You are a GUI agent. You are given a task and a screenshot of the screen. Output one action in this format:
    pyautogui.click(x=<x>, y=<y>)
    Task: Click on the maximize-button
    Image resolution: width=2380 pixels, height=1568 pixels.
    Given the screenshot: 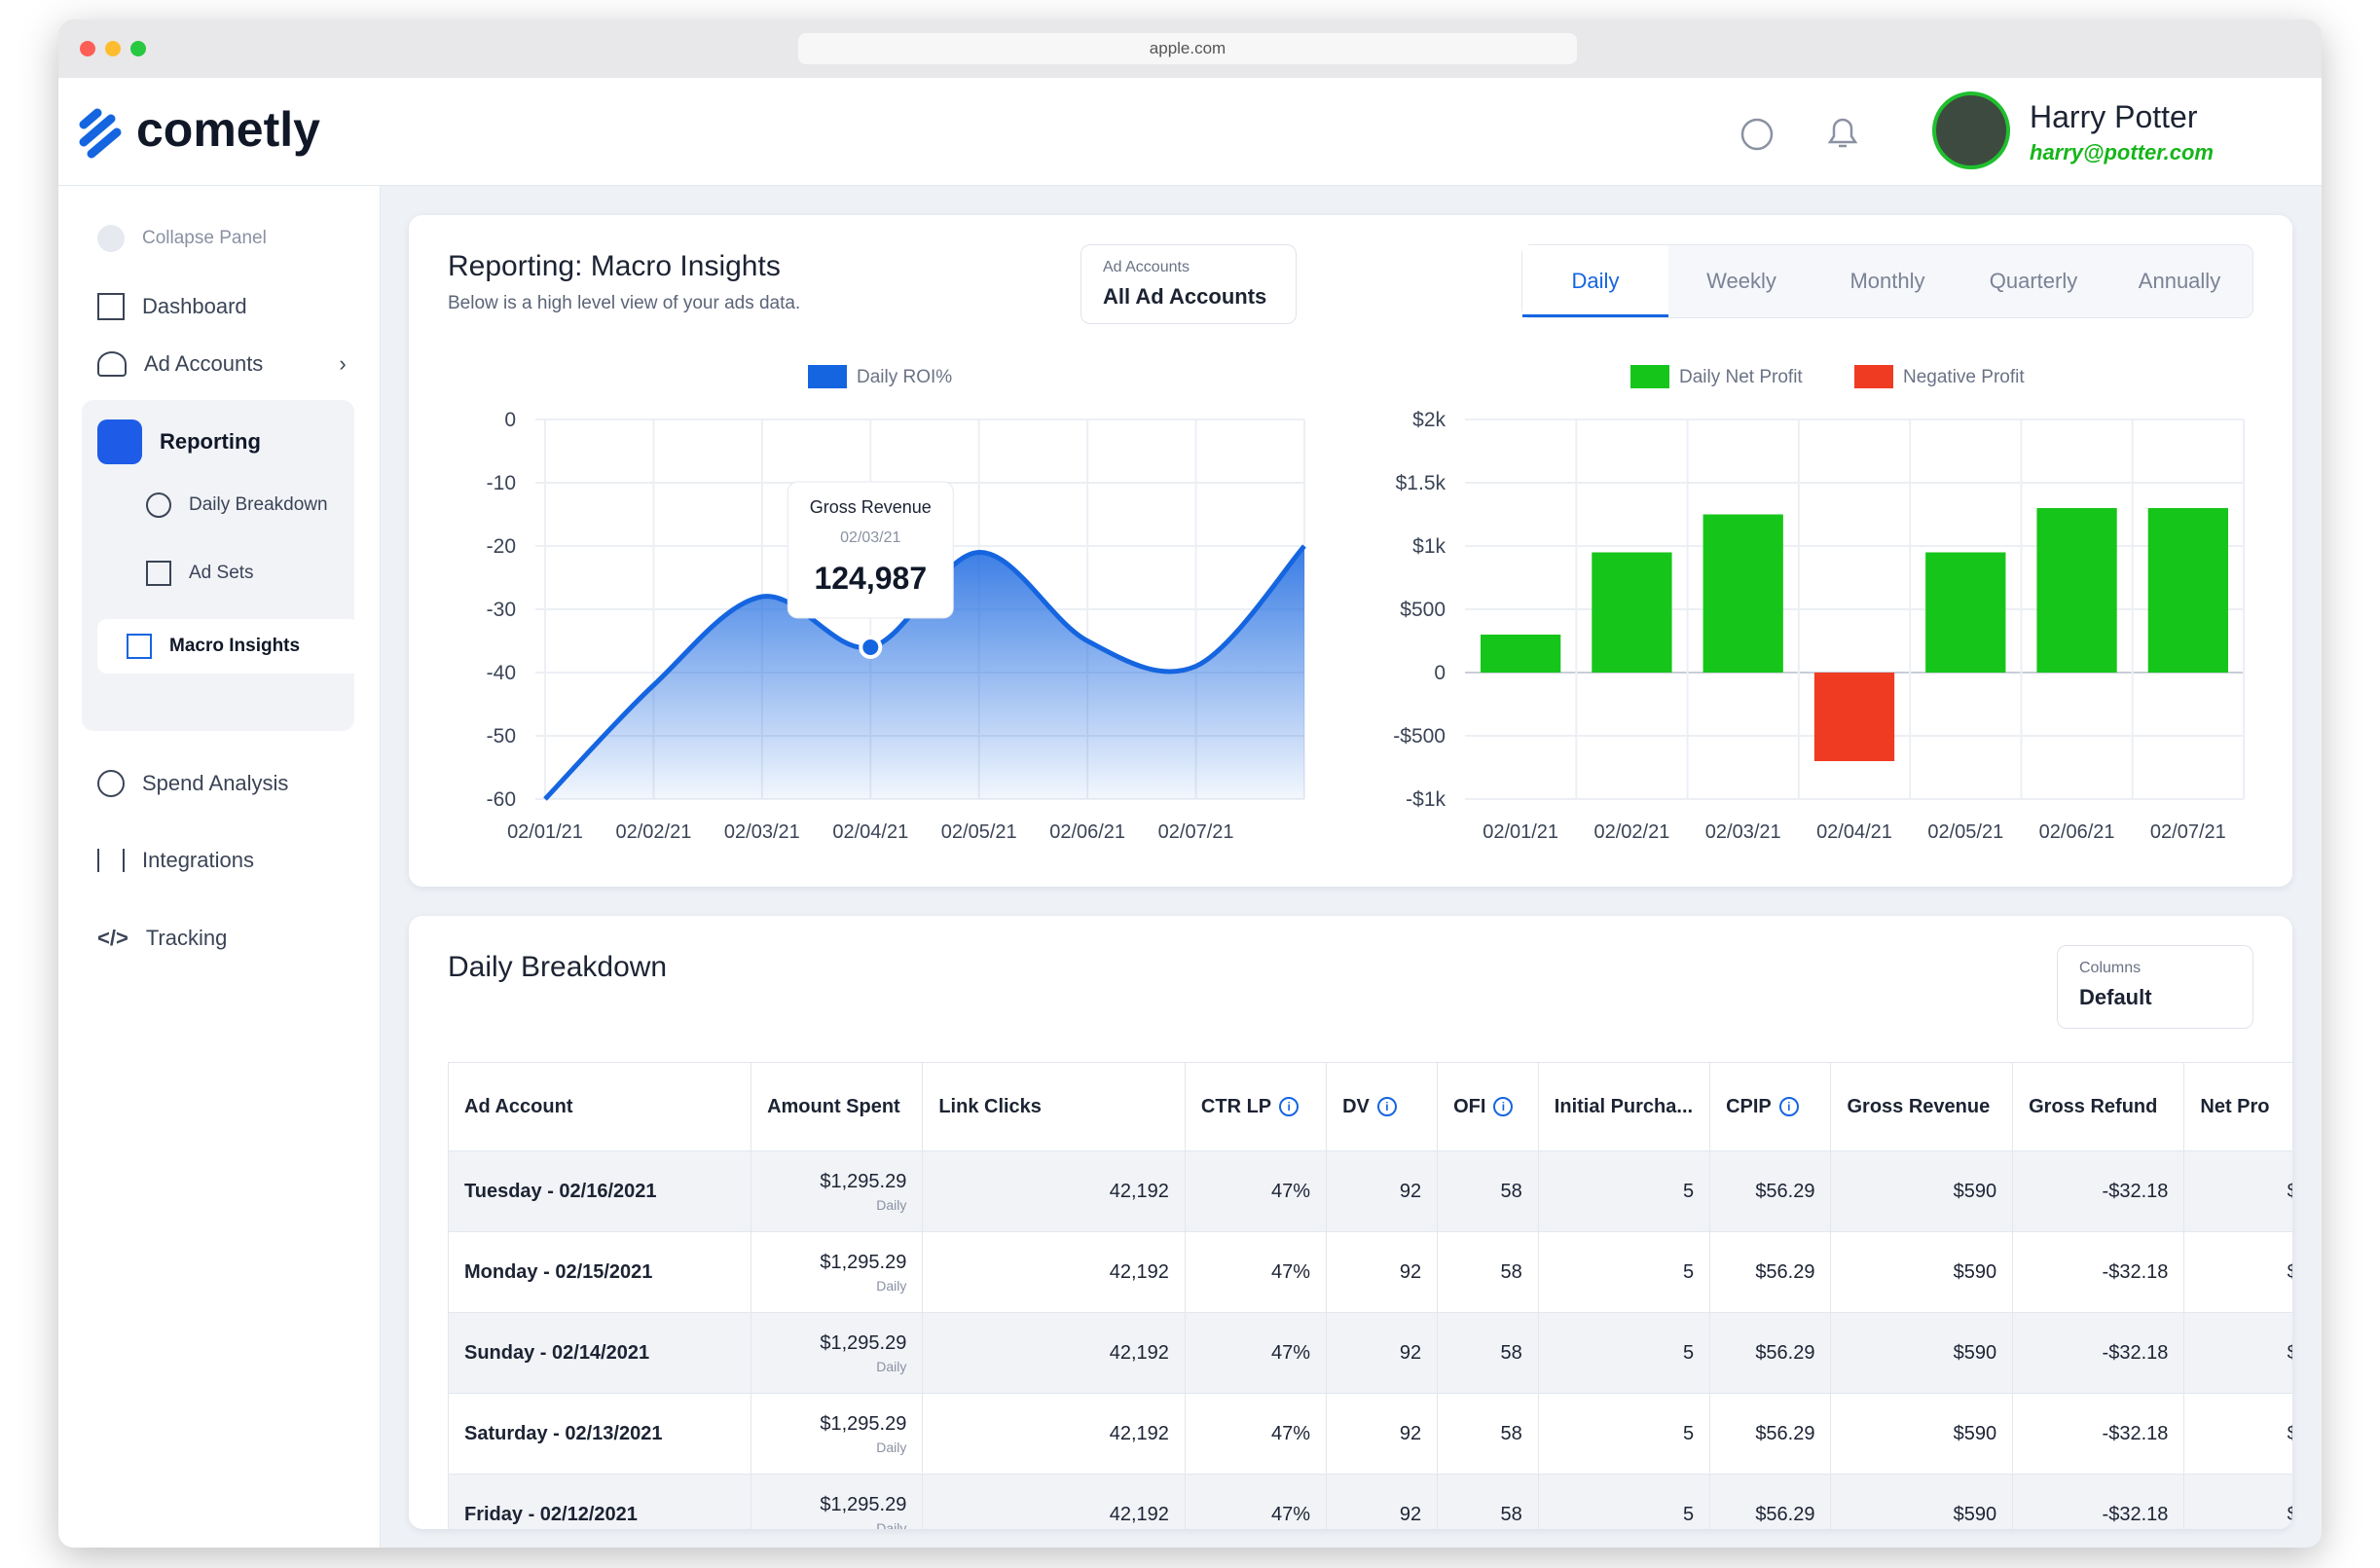 What is the action you would take?
    pyautogui.click(x=138, y=48)
    